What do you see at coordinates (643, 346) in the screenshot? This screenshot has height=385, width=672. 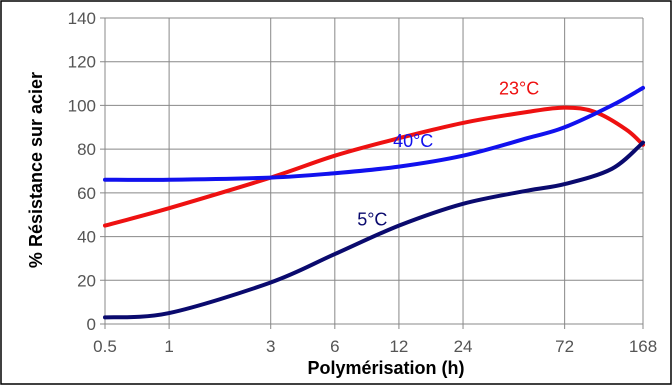 I see `x-tick-label: 168` at bounding box center [643, 346].